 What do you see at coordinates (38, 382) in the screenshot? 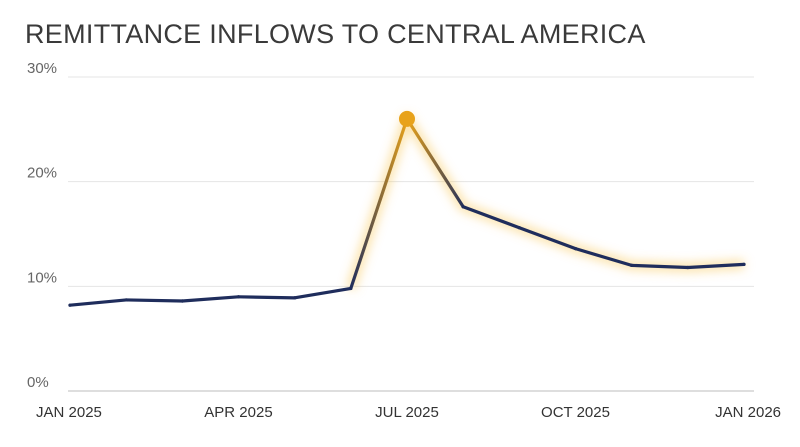
I see `y-tick-label: 0%` at bounding box center [38, 382].